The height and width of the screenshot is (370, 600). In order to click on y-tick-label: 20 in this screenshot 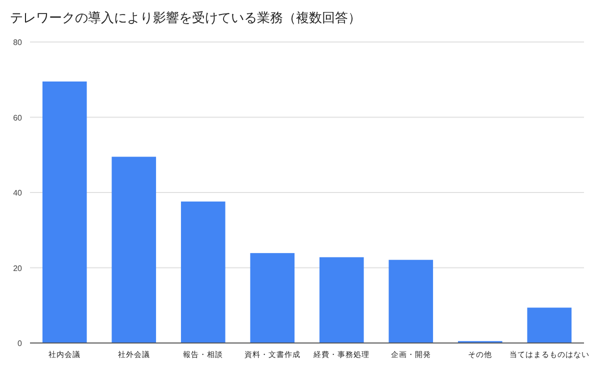, I will do `click(18, 268)`.